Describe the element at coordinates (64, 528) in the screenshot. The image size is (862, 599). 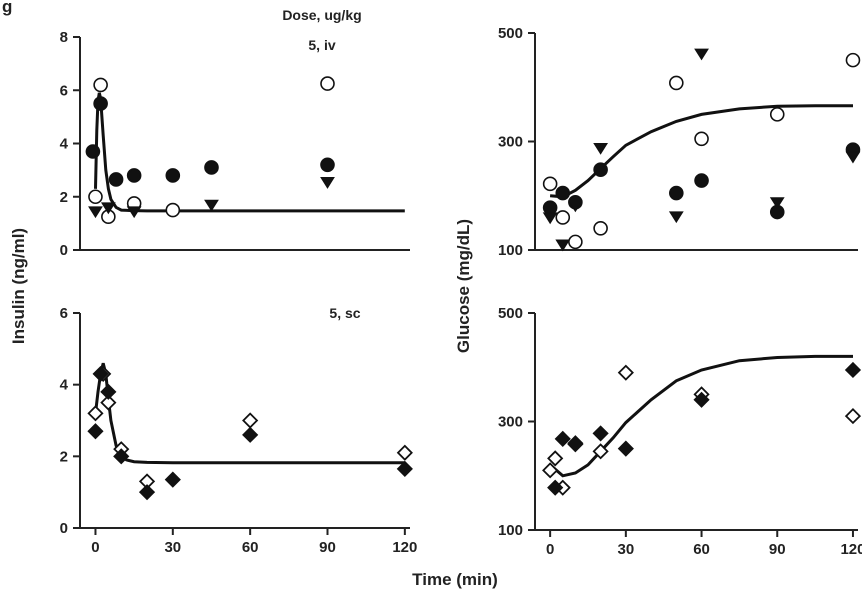
I see `y-tick-label-insulin-sc-0: 0` at that location.